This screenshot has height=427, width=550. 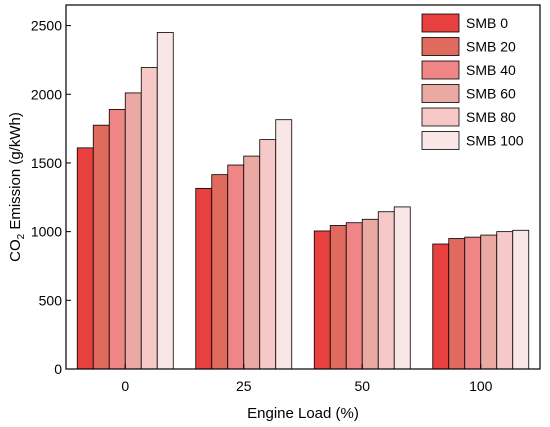 I want to click on y-tick-label: 1500, so click(x=46, y=163).